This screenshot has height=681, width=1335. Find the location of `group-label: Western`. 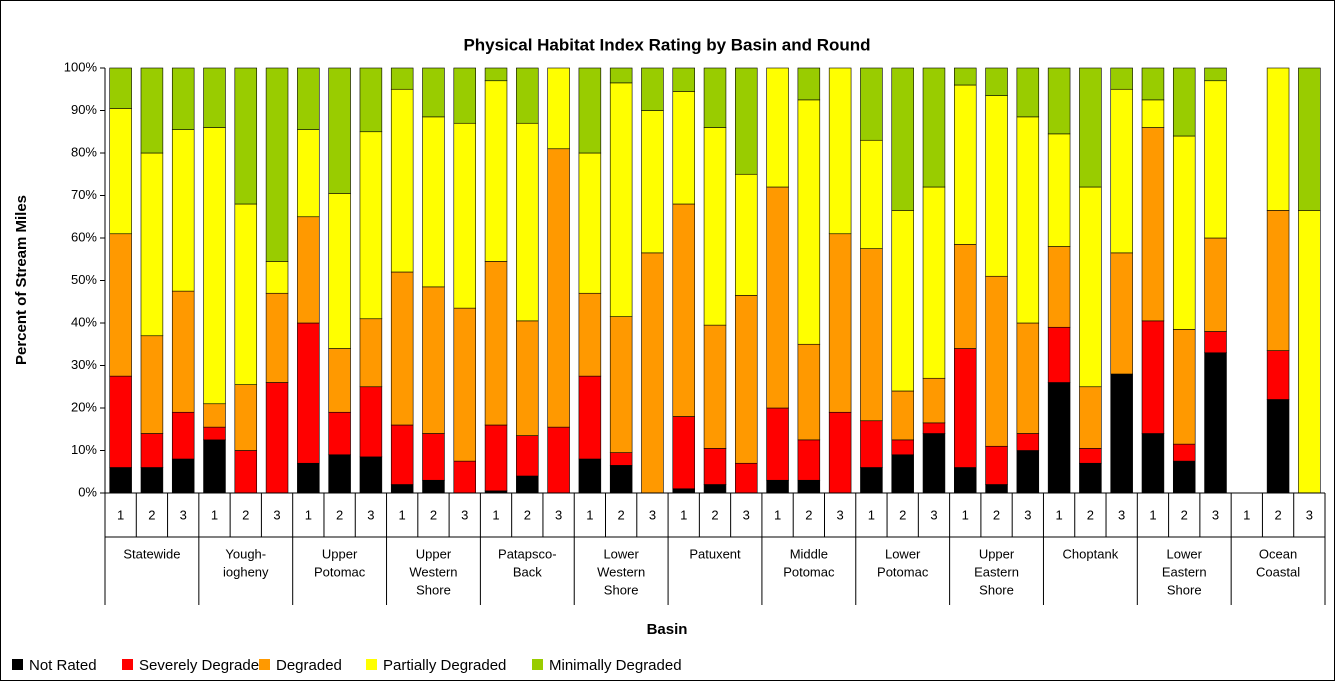

group-label: Western is located at coordinates (621, 571).